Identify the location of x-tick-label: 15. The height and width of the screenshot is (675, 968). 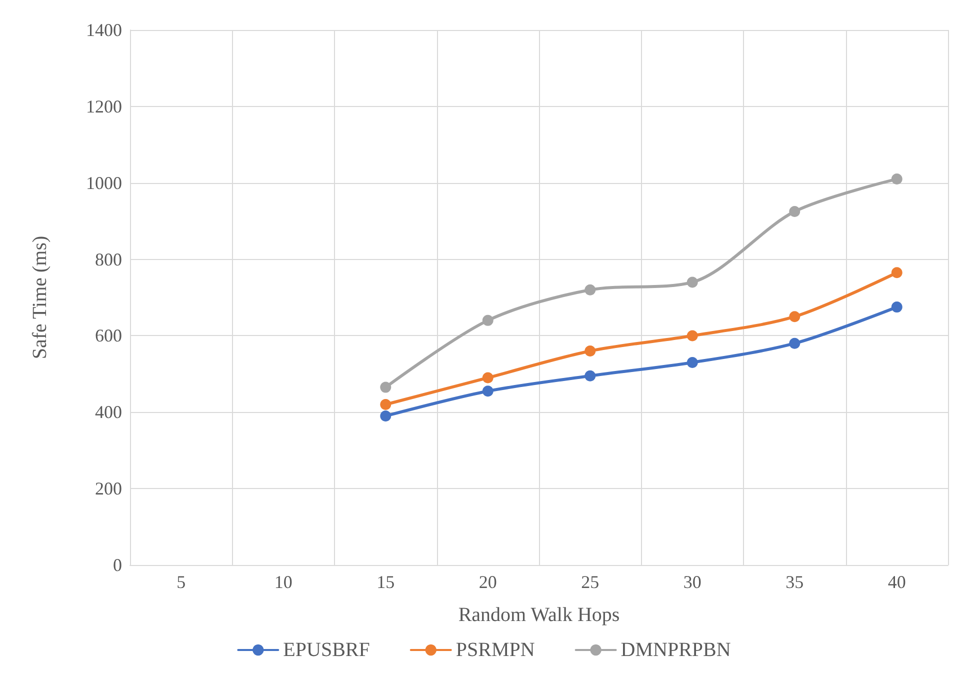
(385, 582).